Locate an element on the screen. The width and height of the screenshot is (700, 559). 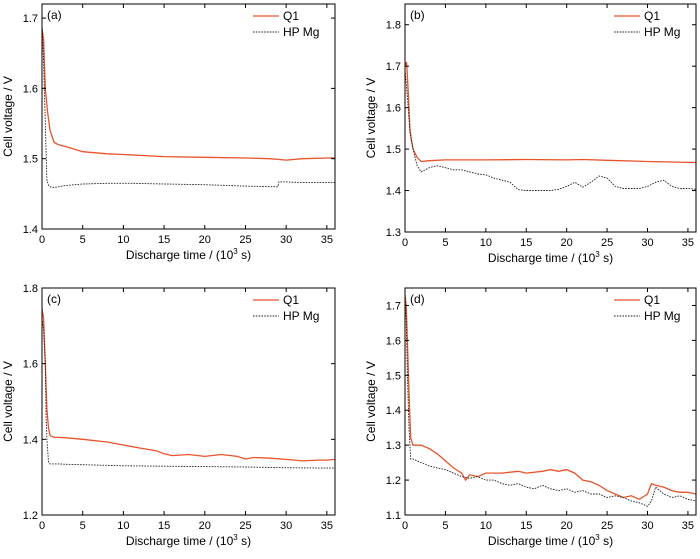
panel-label: (b) is located at coordinates (417, 15).